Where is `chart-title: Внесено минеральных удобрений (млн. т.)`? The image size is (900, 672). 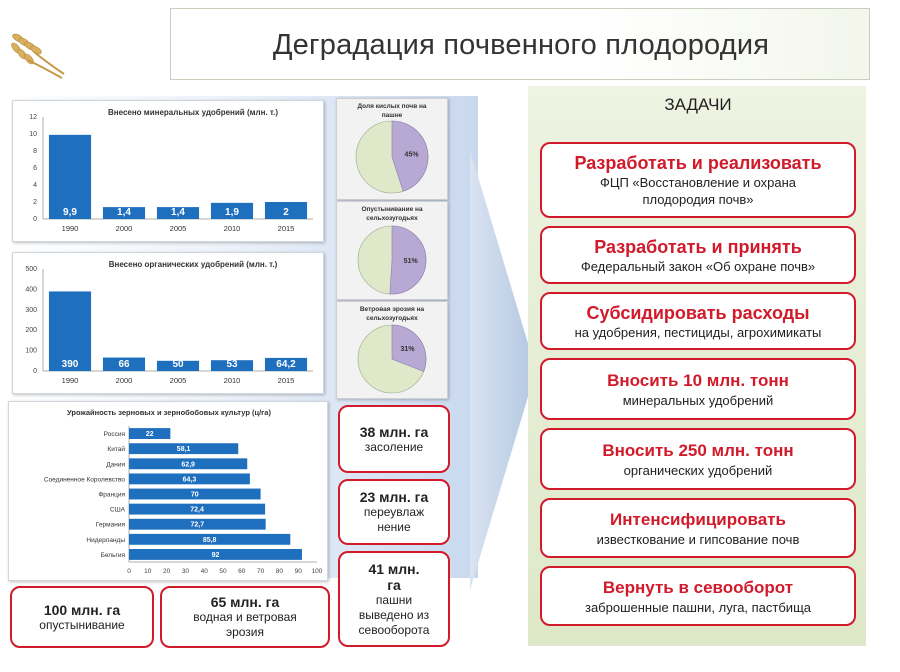 chart-title: Внесено минеральных удобрений (млн. т.) is located at coordinates (193, 112).